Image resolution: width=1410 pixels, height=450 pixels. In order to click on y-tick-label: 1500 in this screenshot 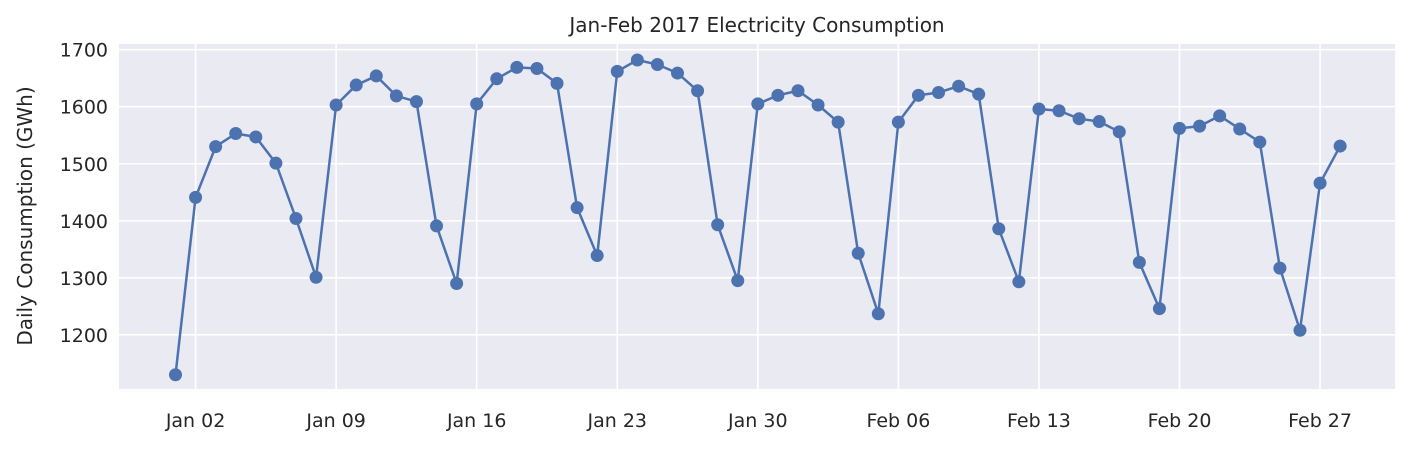, I will do `click(84, 165)`.